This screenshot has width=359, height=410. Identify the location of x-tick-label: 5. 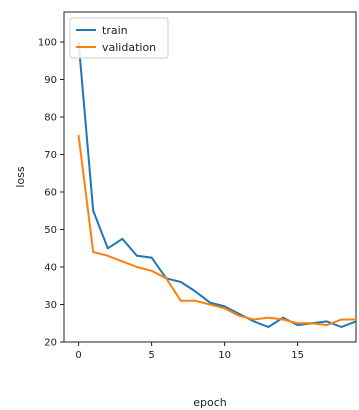
(151, 355).